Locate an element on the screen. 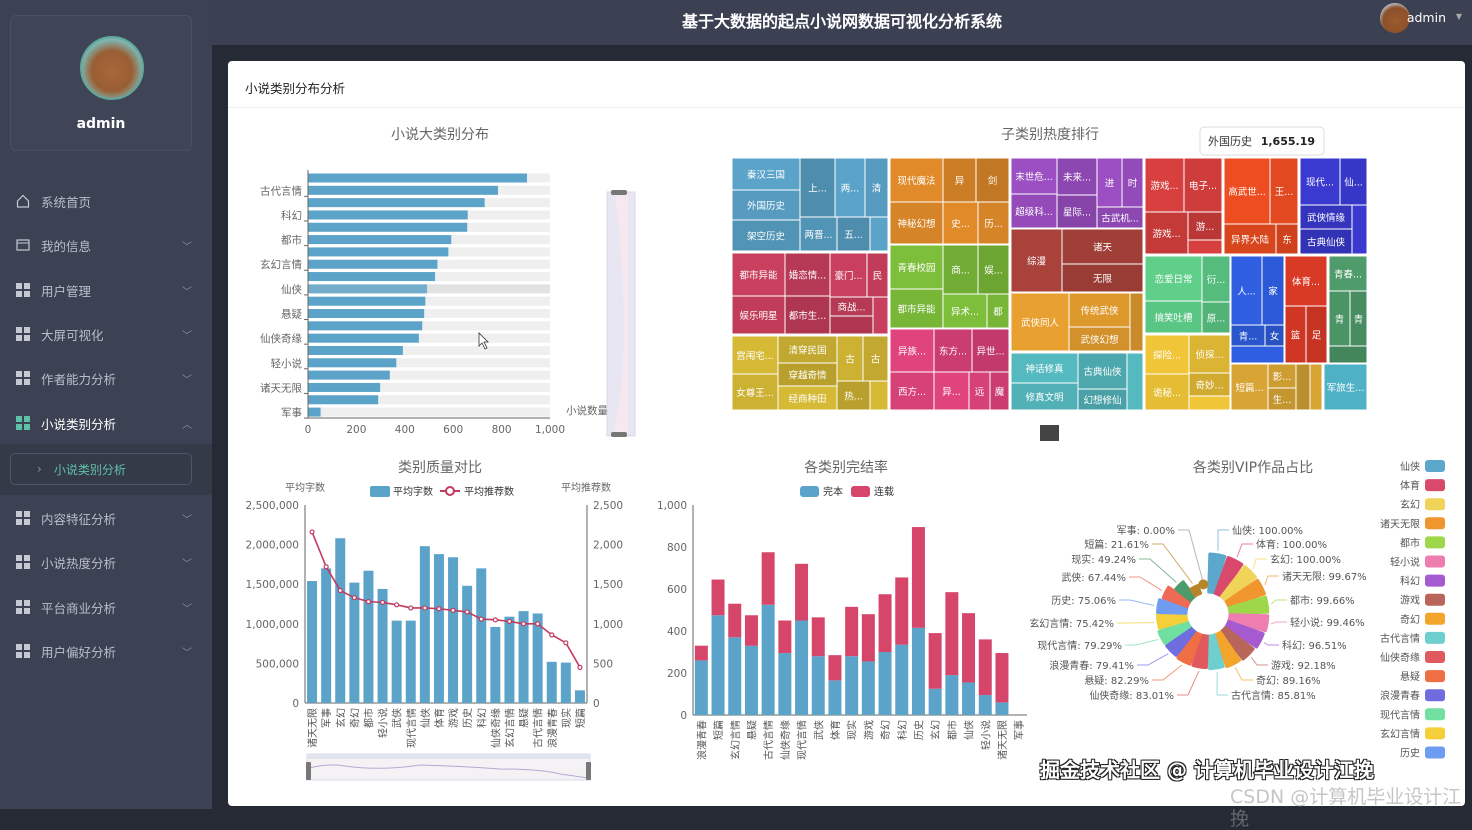 The height and width of the screenshot is (830, 1472). y-tick-label-left: 2,000,000 is located at coordinates (272, 546).